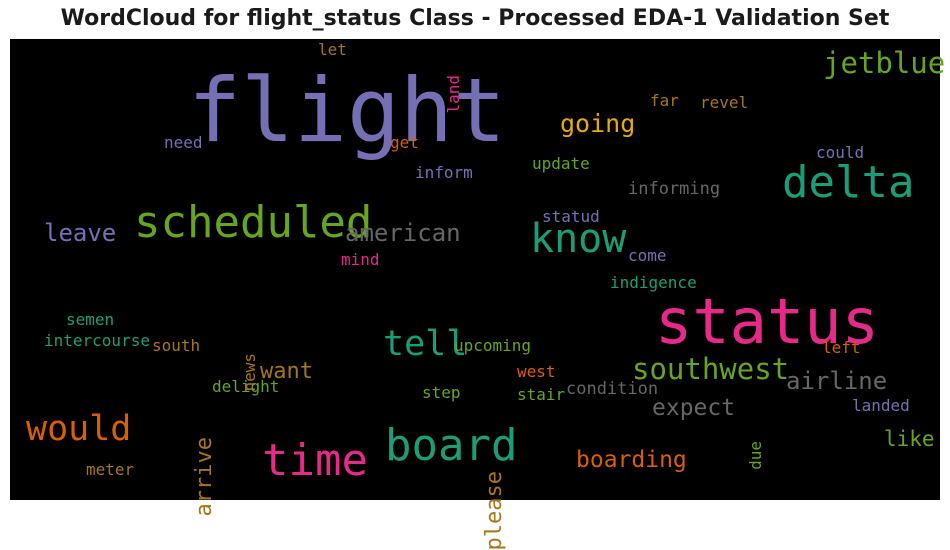 The image size is (950, 550). What do you see at coordinates (183, 142) in the screenshot?
I see `word-need: need` at bounding box center [183, 142].